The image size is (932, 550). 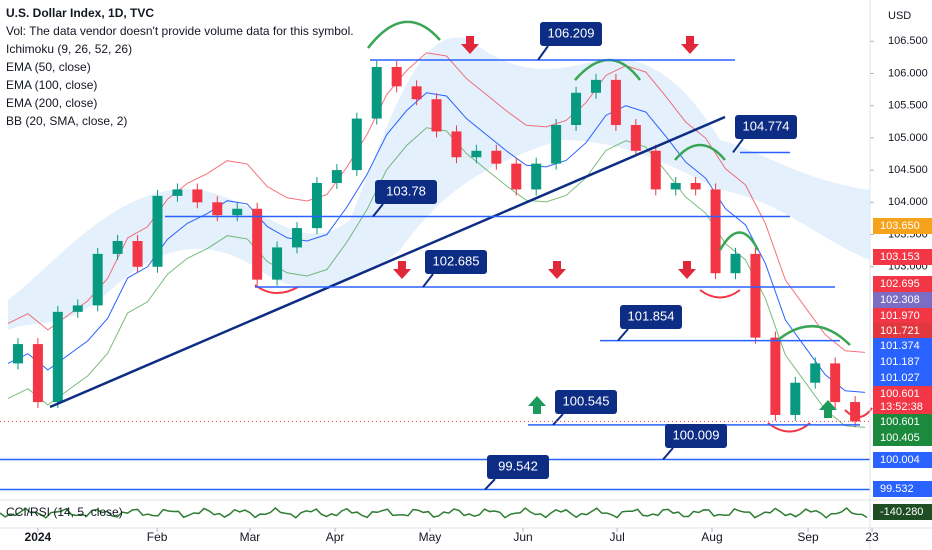 I want to click on x-tick-label: 23, so click(x=872, y=537).